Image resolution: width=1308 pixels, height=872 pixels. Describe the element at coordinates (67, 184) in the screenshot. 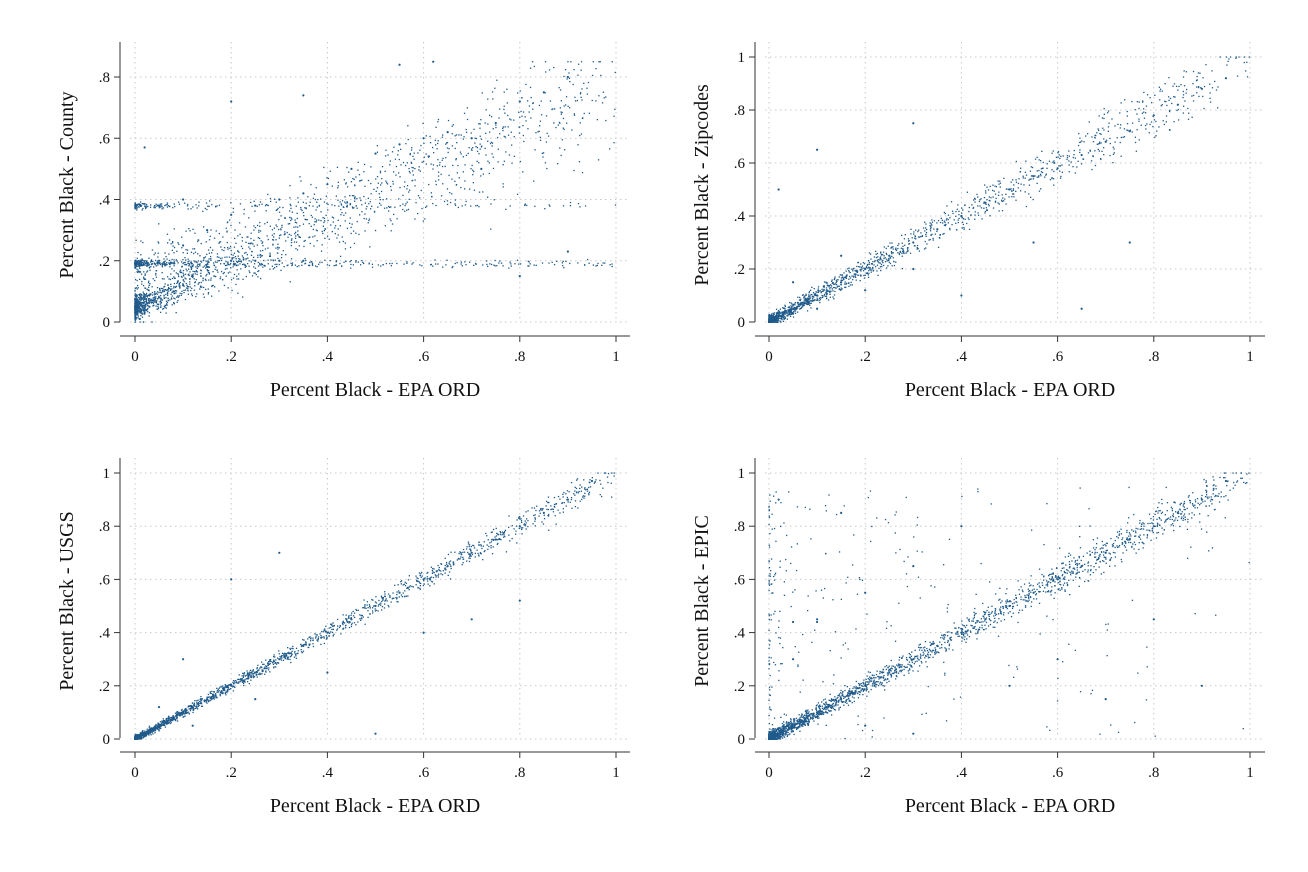

I see `y-axis-title: Percent Black - County` at that location.